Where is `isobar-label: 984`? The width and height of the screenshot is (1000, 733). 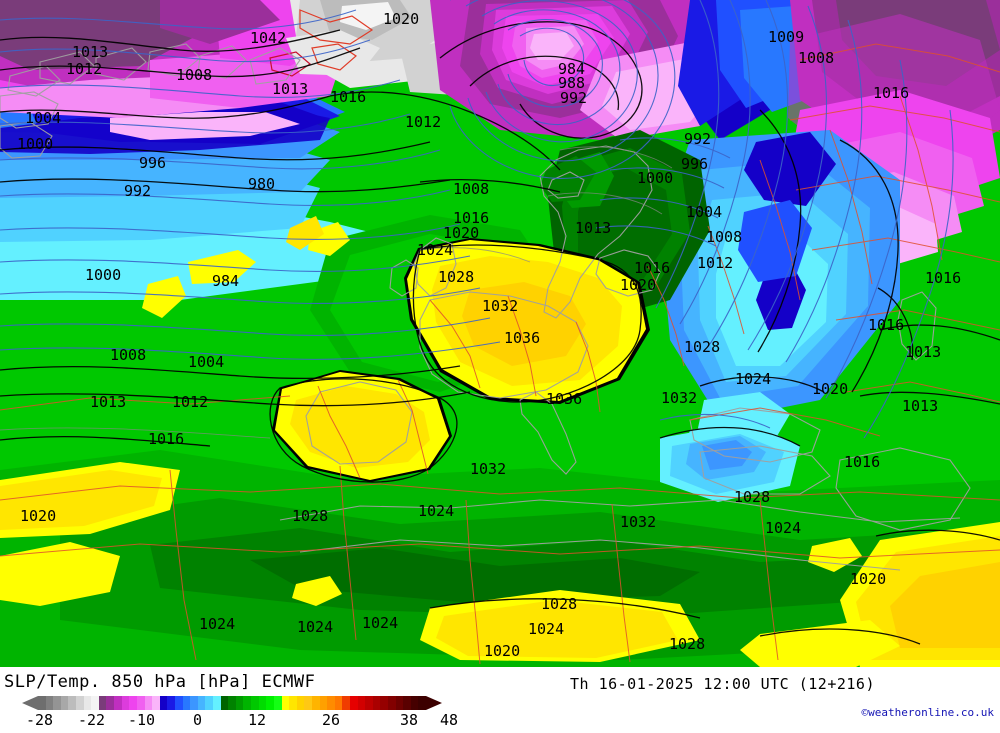
isobar-label: 984 is located at coordinates (226, 281).